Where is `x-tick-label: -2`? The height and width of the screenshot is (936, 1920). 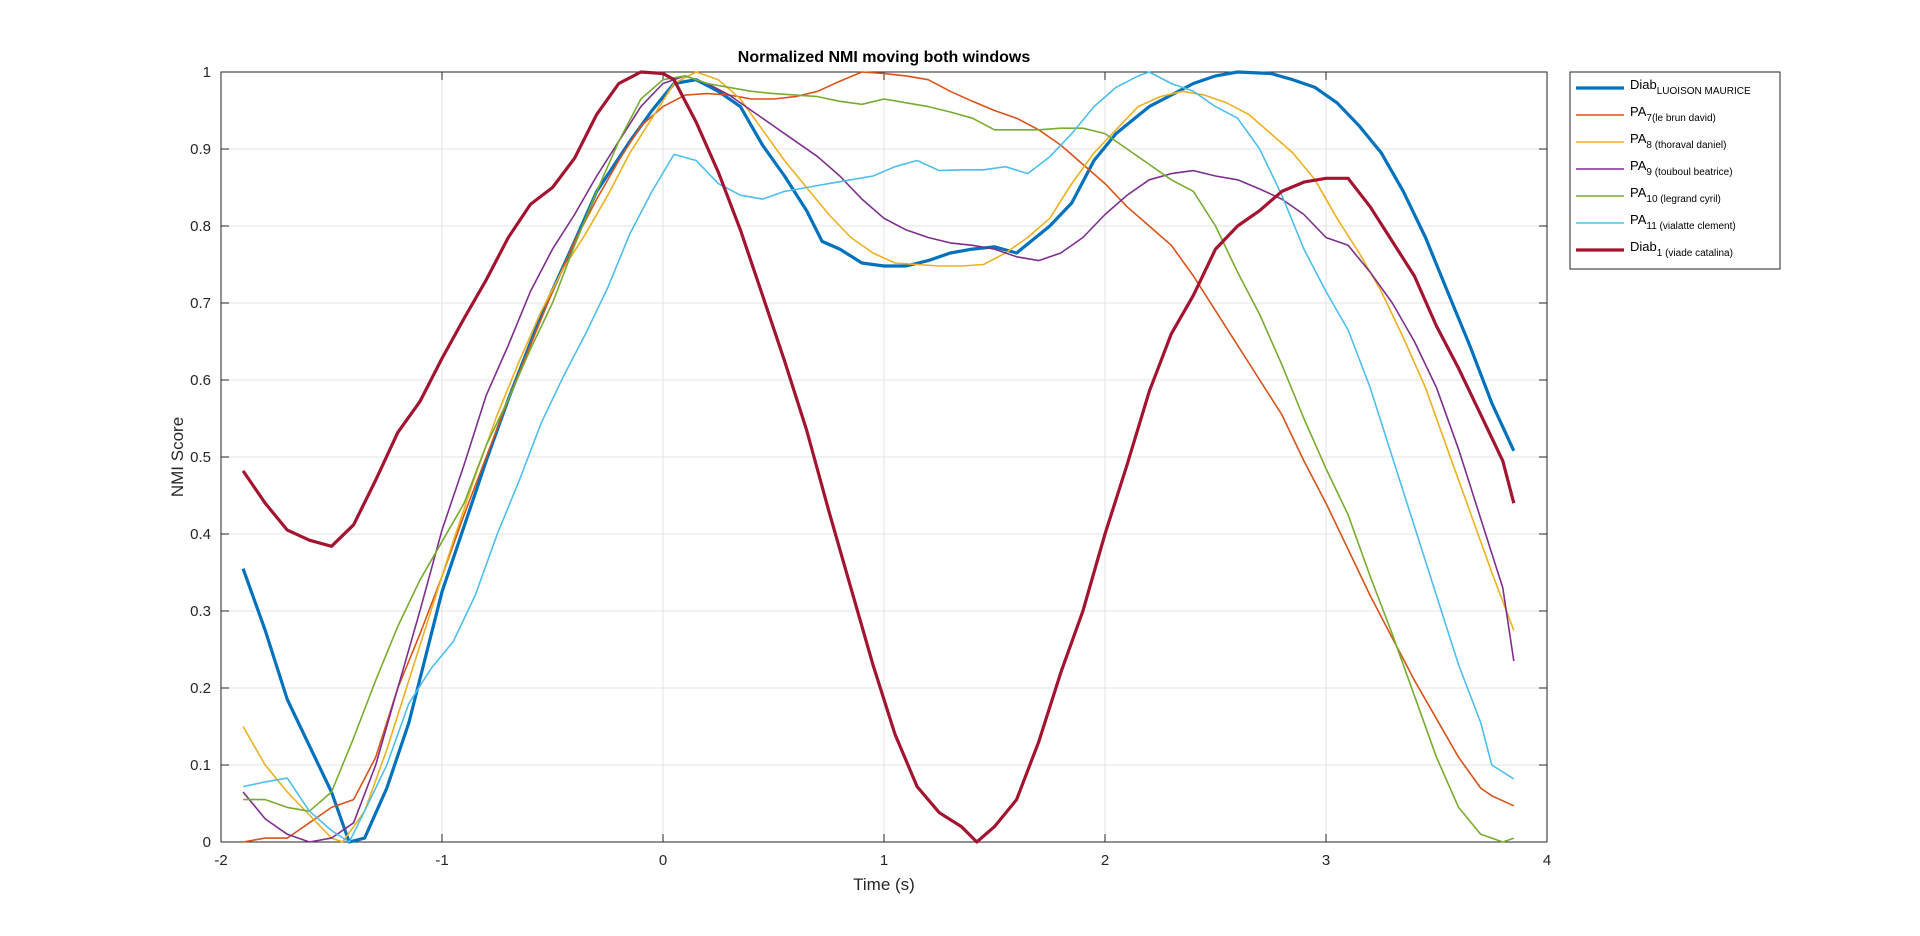
x-tick-label: -2 is located at coordinates (220, 860).